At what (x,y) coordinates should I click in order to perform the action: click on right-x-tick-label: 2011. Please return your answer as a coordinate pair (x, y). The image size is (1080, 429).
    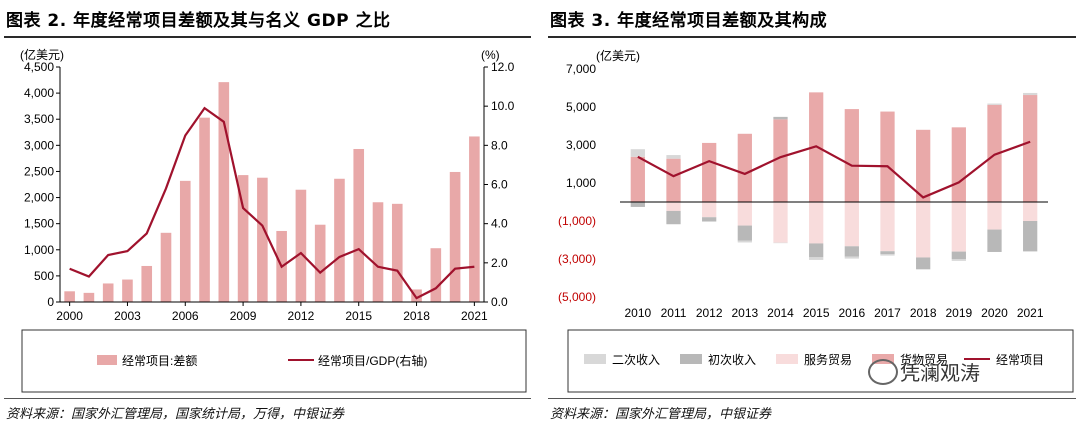
    Looking at the image, I should click on (674, 313).